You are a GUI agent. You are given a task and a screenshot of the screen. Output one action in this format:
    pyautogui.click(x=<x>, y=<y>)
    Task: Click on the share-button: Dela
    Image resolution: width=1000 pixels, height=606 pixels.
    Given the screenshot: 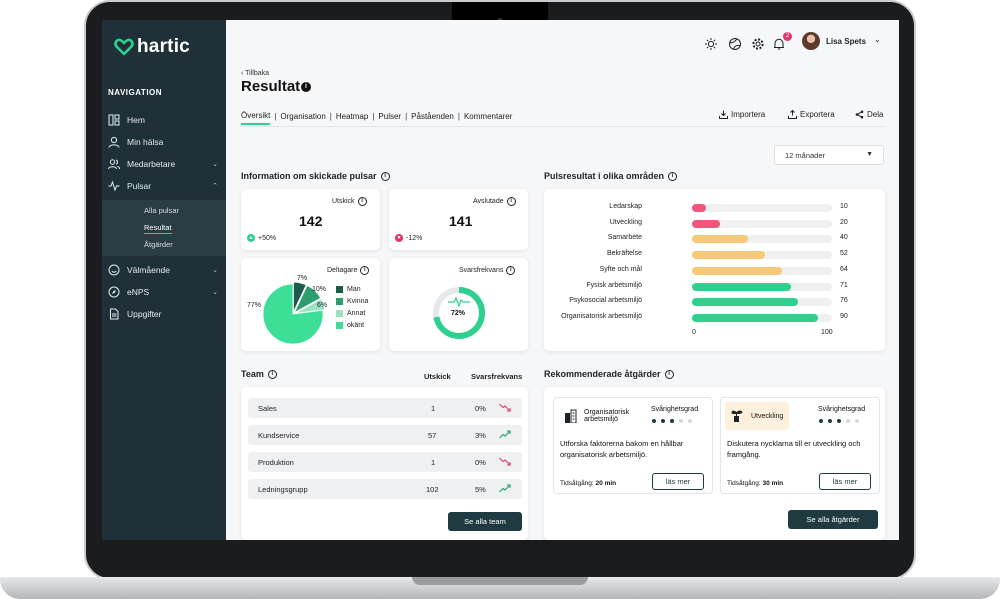 What is the action you would take?
    pyautogui.click(x=869, y=114)
    